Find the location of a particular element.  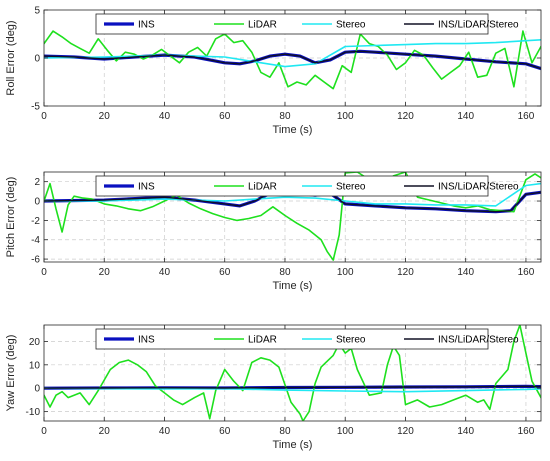

y-tick-label: -5 is located at coordinates (35, 107).